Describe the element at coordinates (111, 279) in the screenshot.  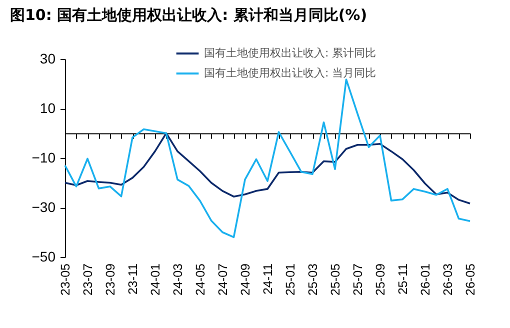
I see `x-tick-label: 23-09` at that location.